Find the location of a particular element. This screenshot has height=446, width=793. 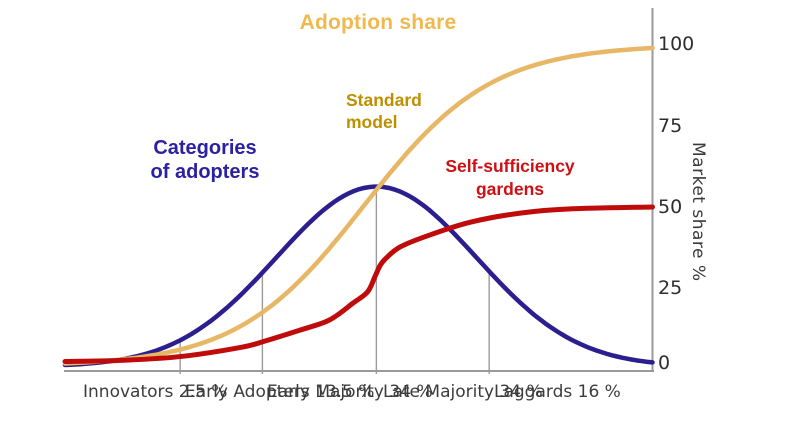

y-tick-50: 50 is located at coordinates (670, 207).